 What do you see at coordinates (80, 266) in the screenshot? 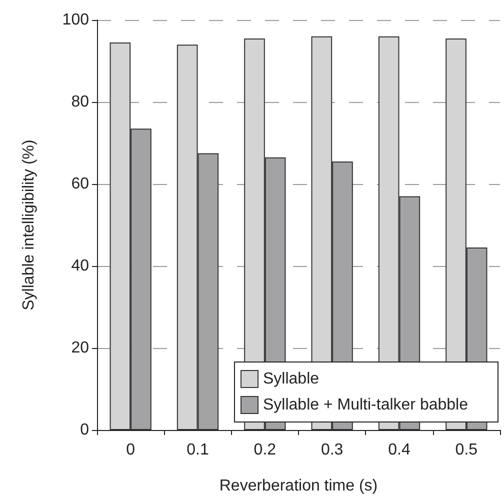
I see `y-tick-label: 40` at bounding box center [80, 266].